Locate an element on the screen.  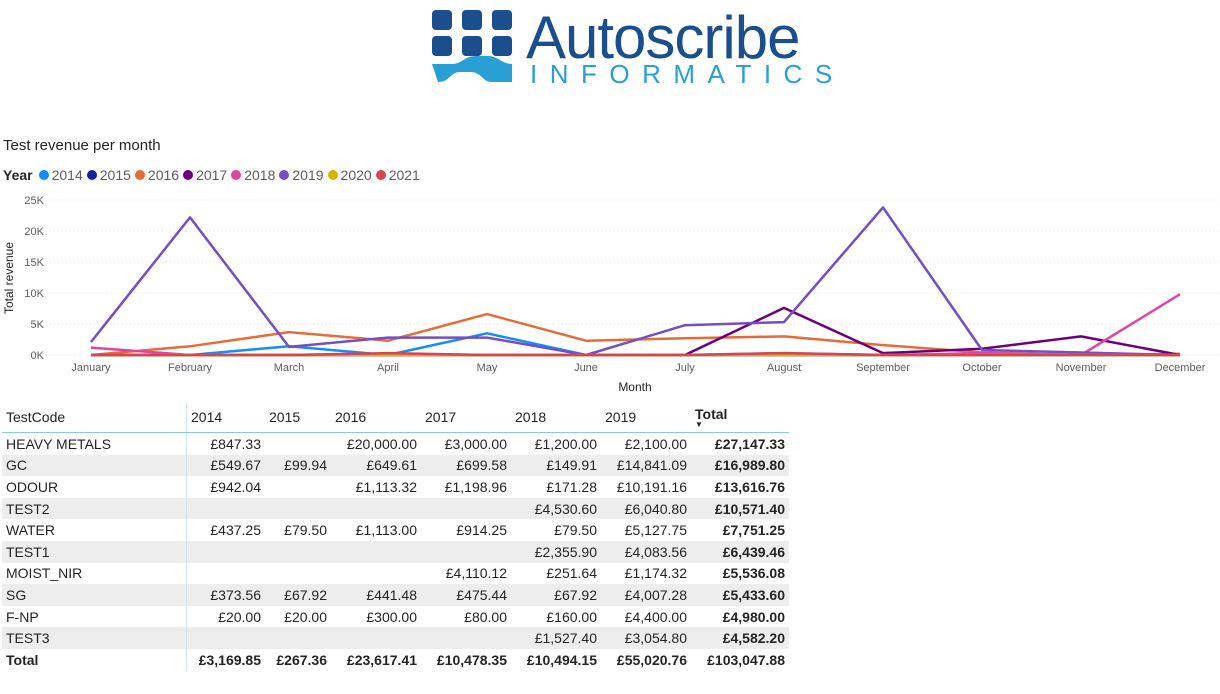
column-header-2019: 2019 is located at coordinates (646, 417).